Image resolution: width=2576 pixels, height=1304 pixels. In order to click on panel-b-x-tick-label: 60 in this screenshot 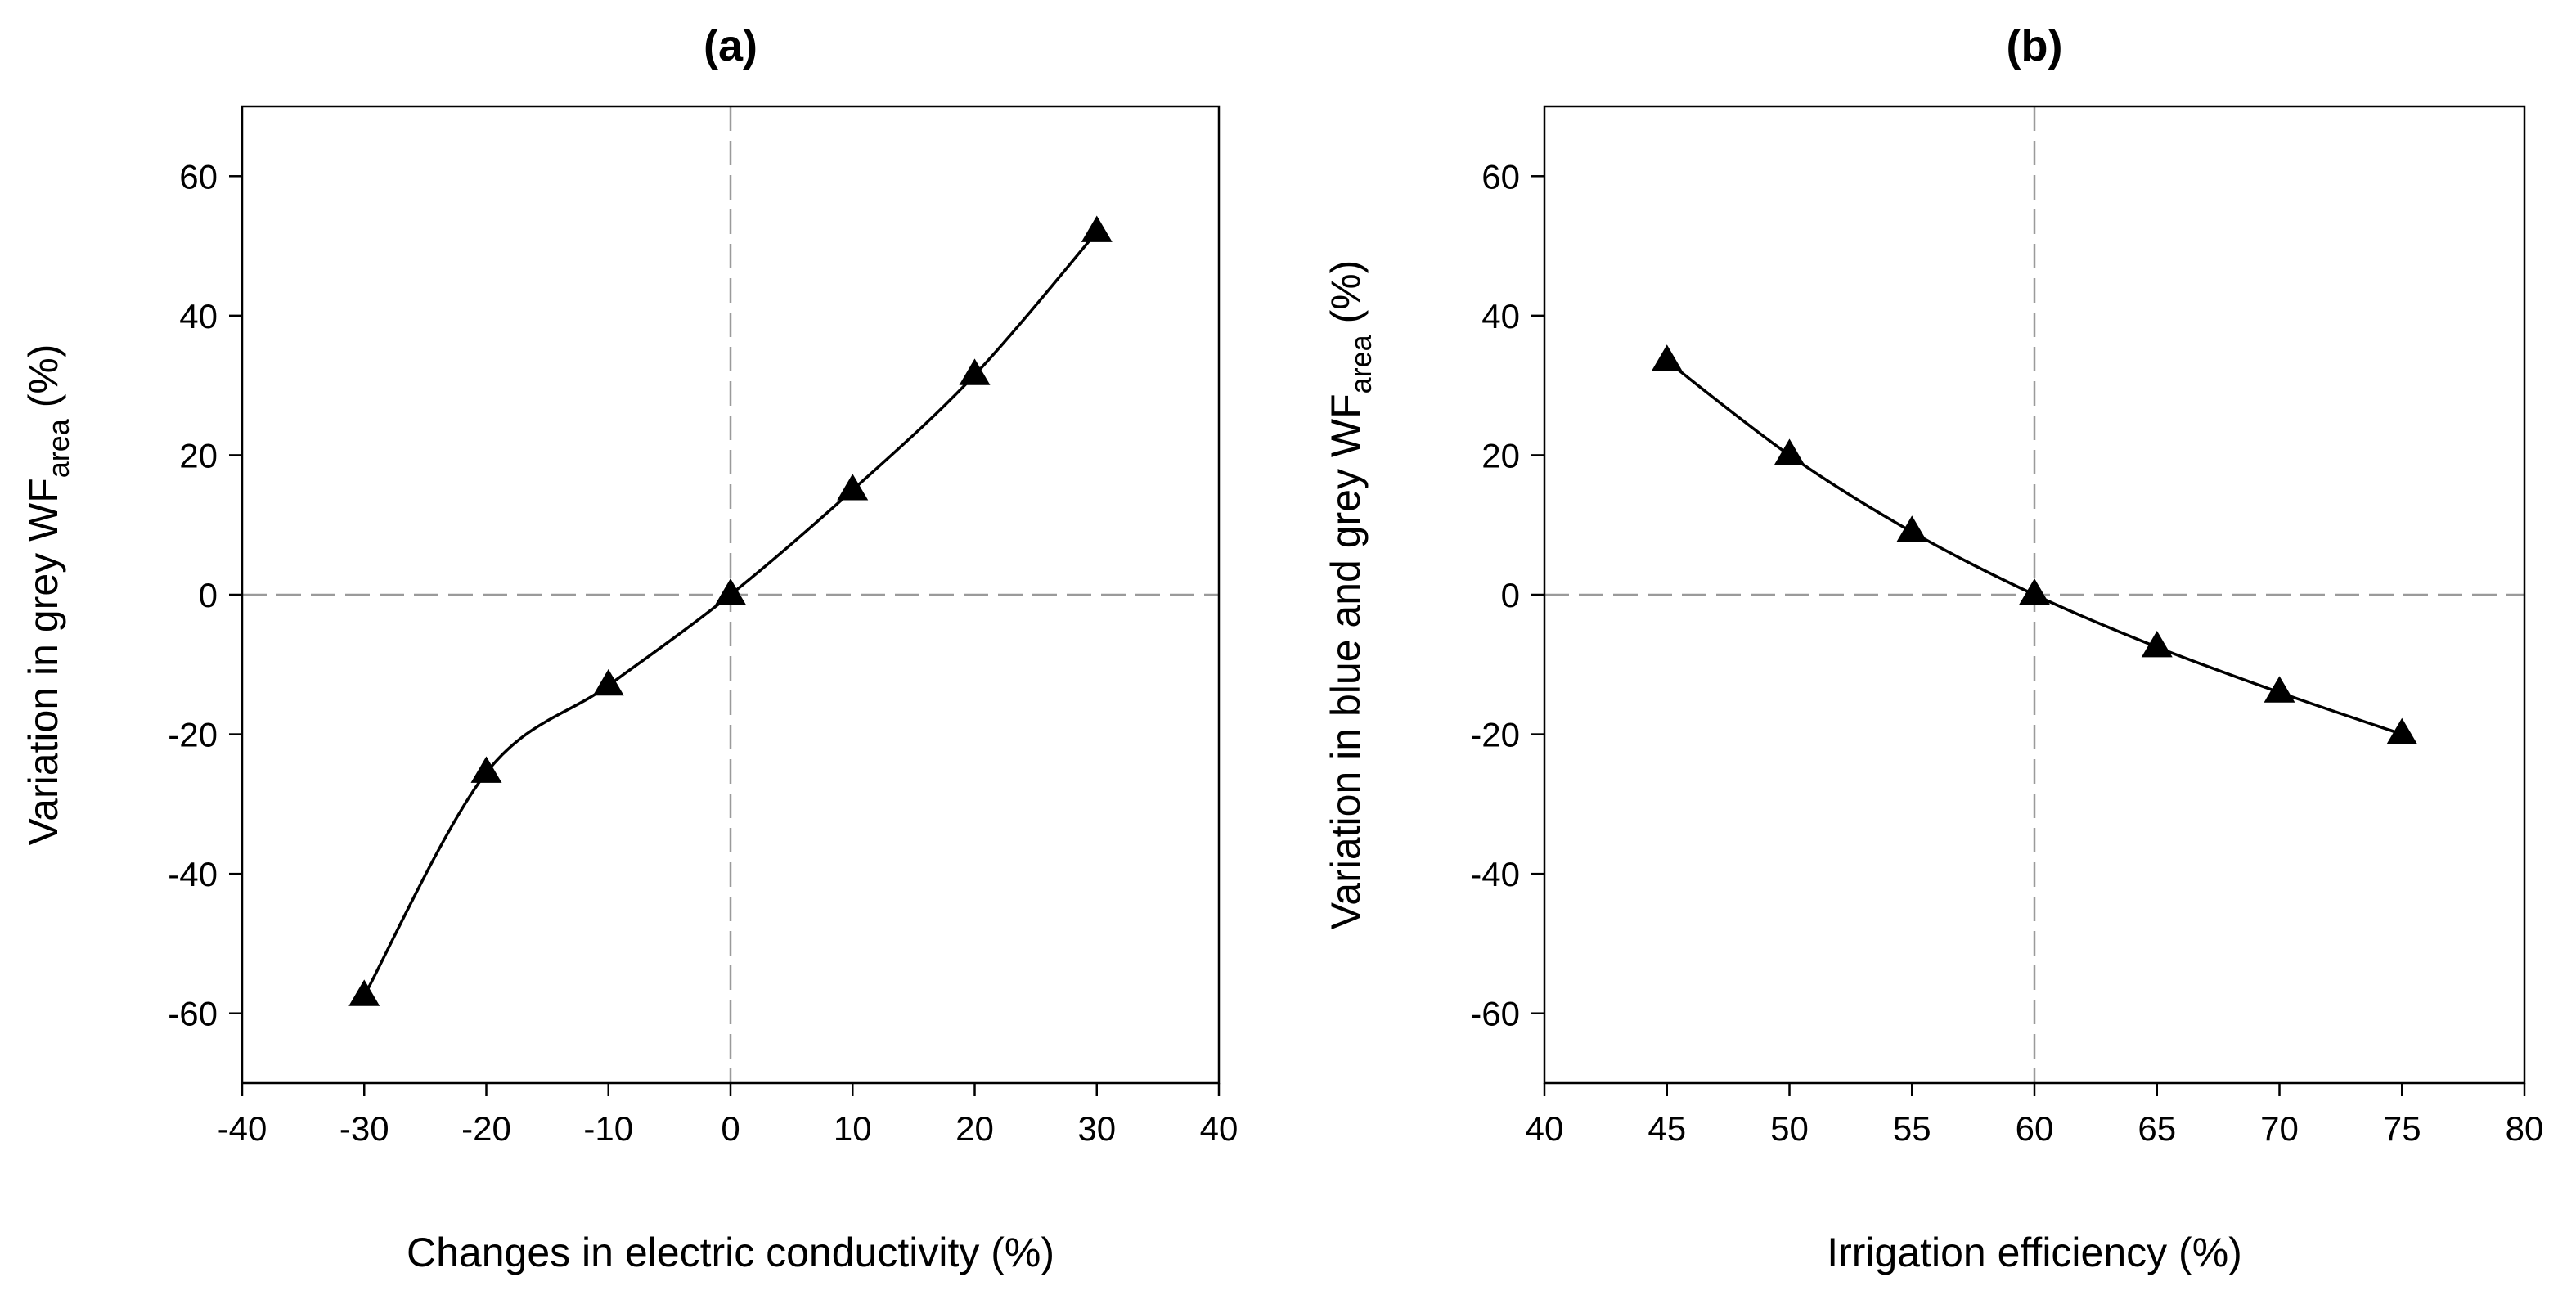, I will do `click(2035, 1128)`.